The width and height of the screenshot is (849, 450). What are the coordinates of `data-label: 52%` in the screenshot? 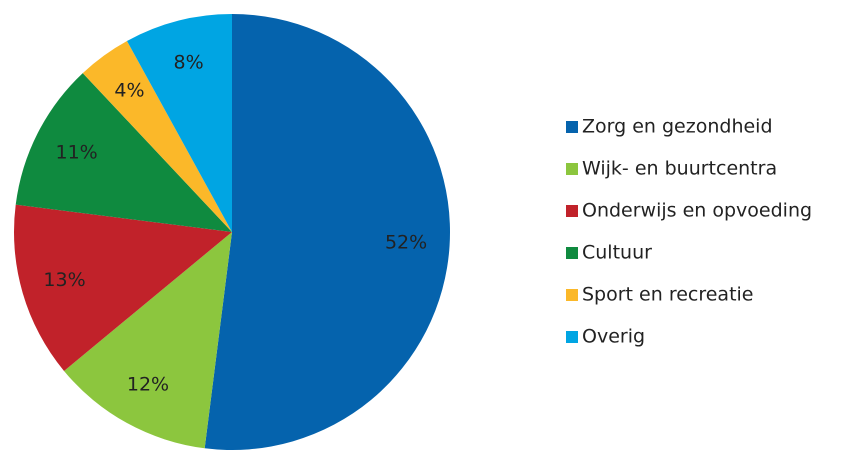 It's located at (406, 242).